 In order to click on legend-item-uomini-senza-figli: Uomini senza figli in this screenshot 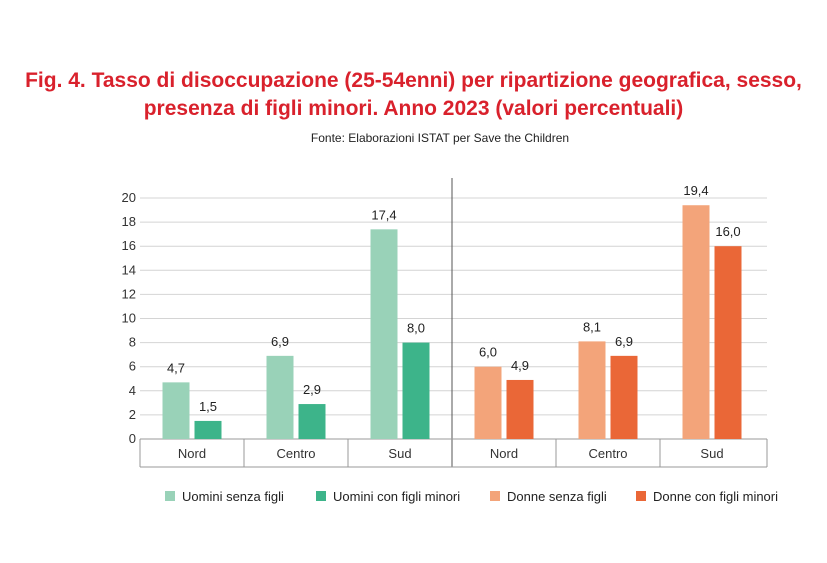, I will do `click(224, 496)`.